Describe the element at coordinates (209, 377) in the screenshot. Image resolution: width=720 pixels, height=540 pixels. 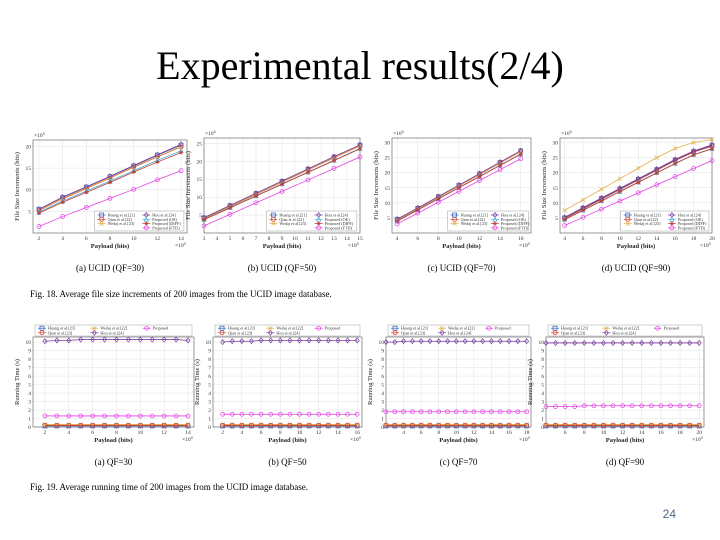
I see `y-tick-label: 6` at that location.